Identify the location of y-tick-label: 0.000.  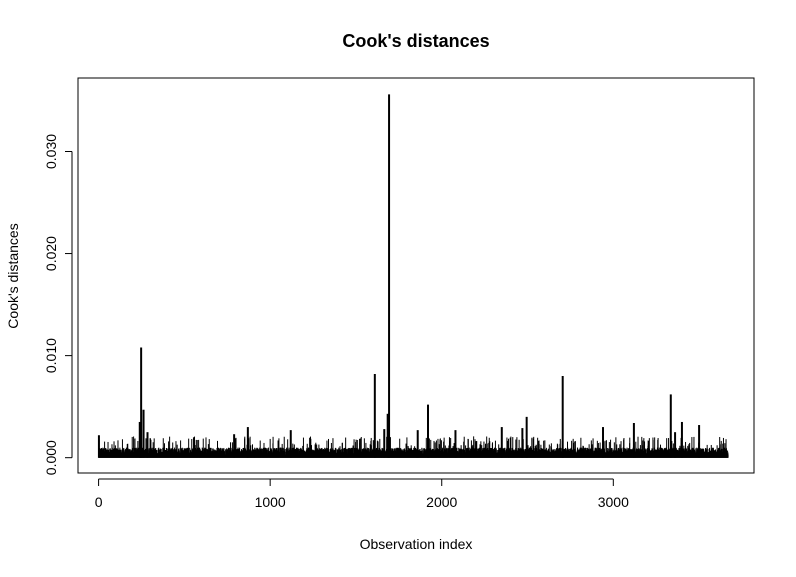
(51, 457).